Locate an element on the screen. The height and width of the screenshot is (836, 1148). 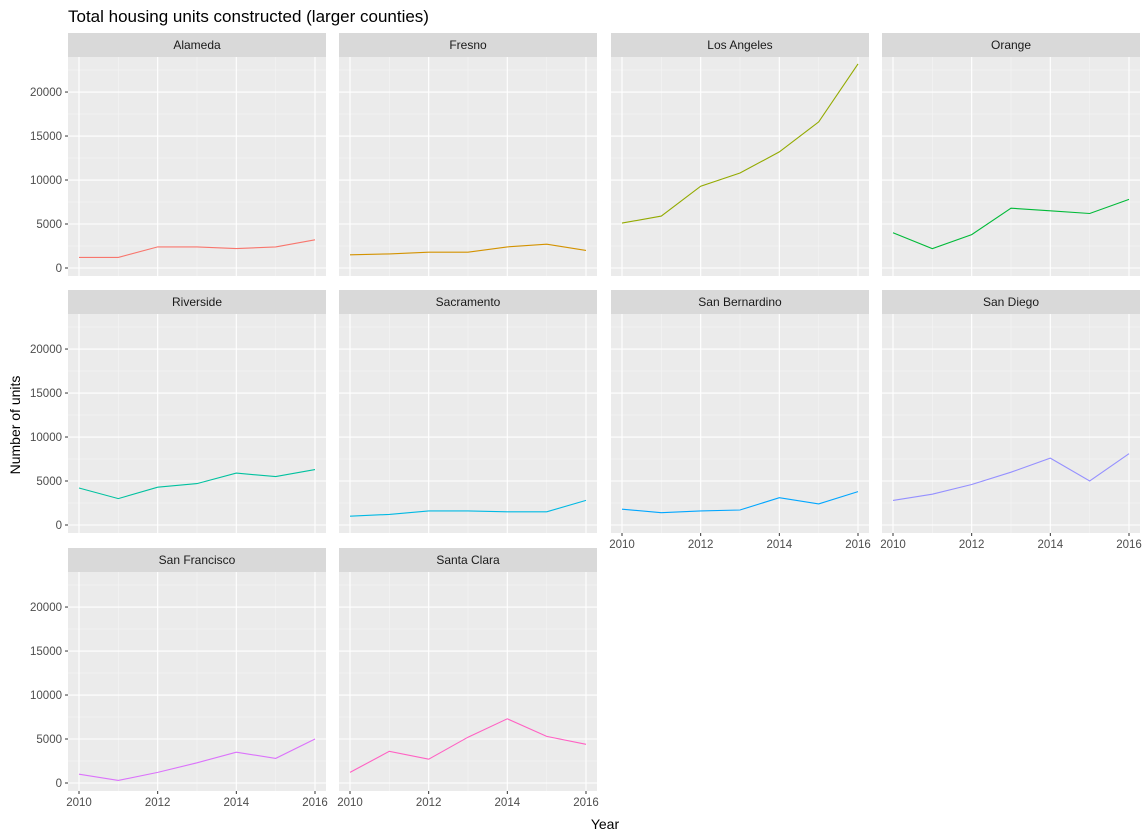
facet-label: San Bernardino is located at coordinates (740, 302).